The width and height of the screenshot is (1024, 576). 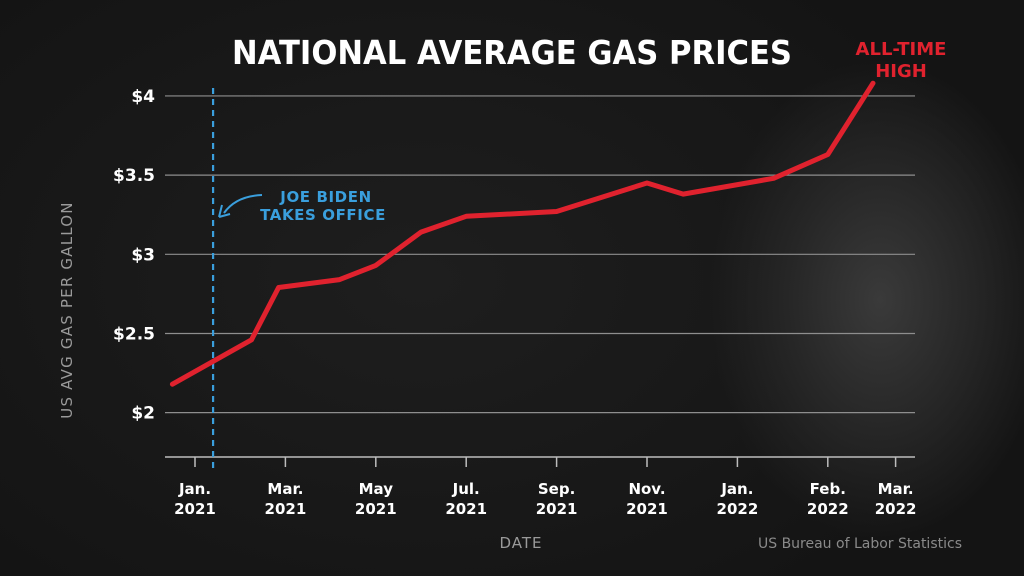 What do you see at coordinates (901, 49) in the screenshot?
I see `all-time-high-line1: ALL-TIME` at bounding box center [901, 49].